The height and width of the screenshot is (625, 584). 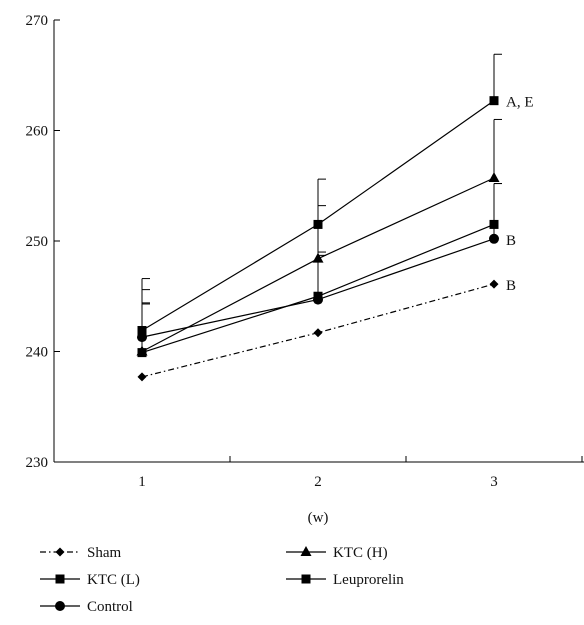 I want to click on y-tick-label: 240, so click(x=37, y=353).